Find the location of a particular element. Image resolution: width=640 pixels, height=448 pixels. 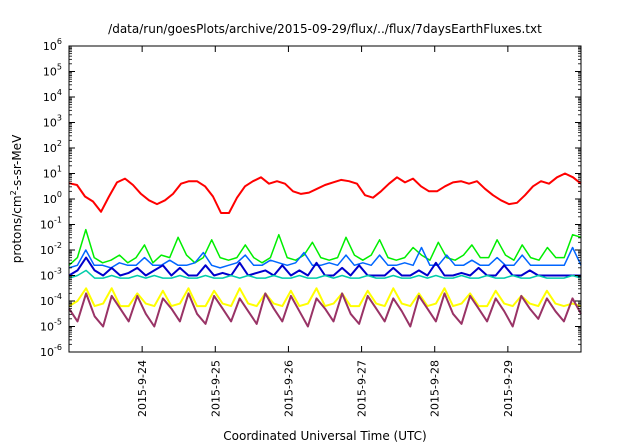

y-tick-exponent: 2 is located at coordinates (59, 143).